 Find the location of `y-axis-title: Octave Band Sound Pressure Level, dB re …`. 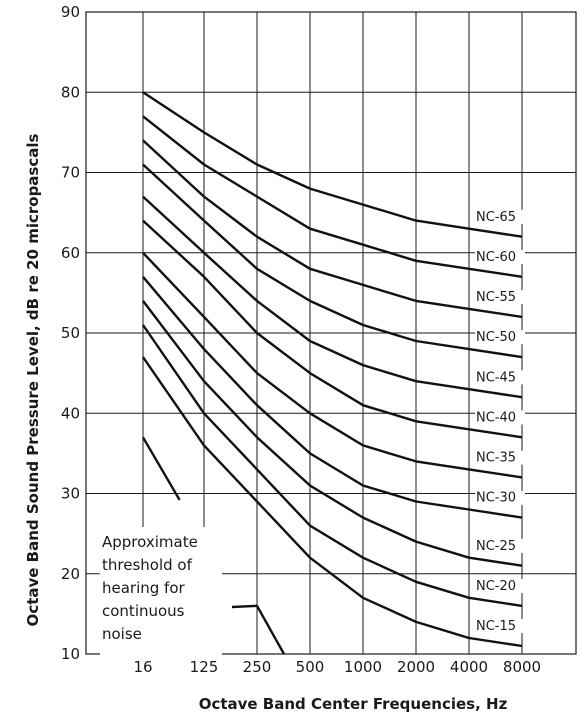

y-axis-title: Octave Band Sound Pressure Level, dB re … is located at coordinates (33, 379).